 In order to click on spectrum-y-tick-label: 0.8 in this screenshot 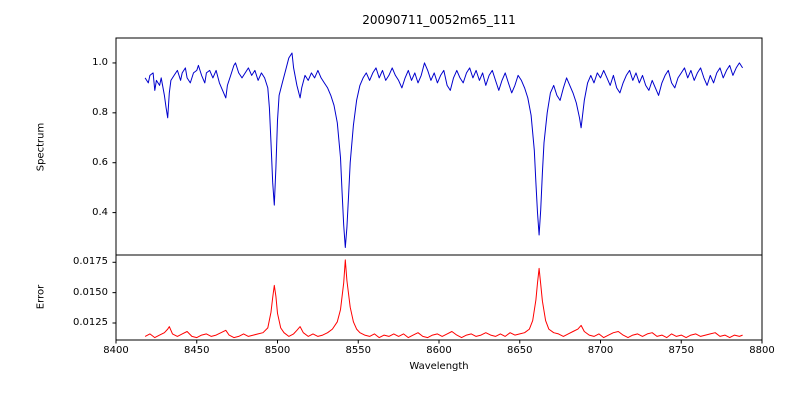, I will do `click(100, 112)`.